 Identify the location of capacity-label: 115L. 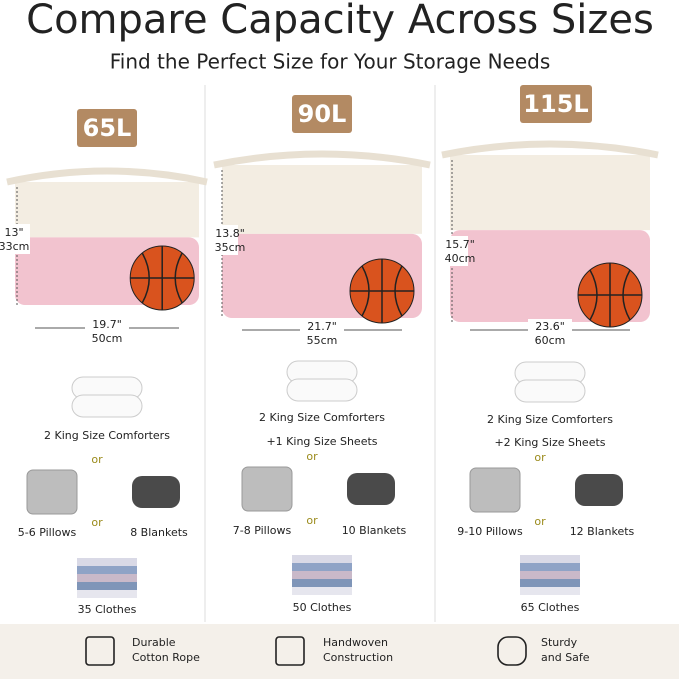
(555, 104).